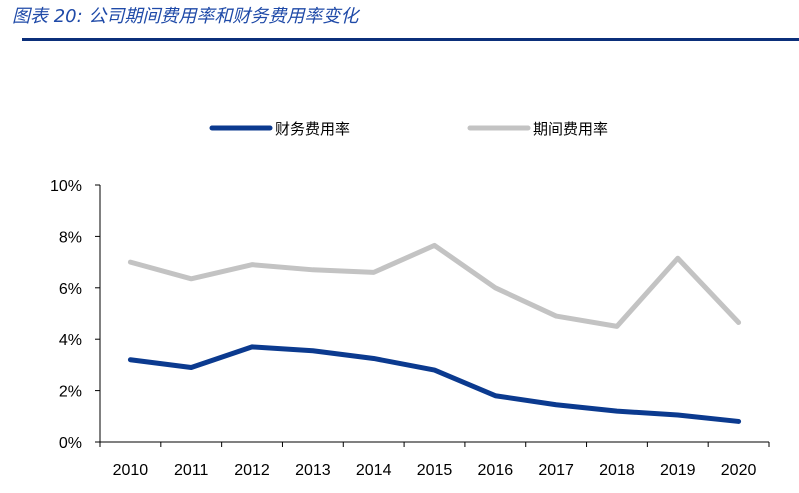  Describe the element at coordinates (70, 237) in the screenshot. I see `y-tick-label: 8%` at that location.